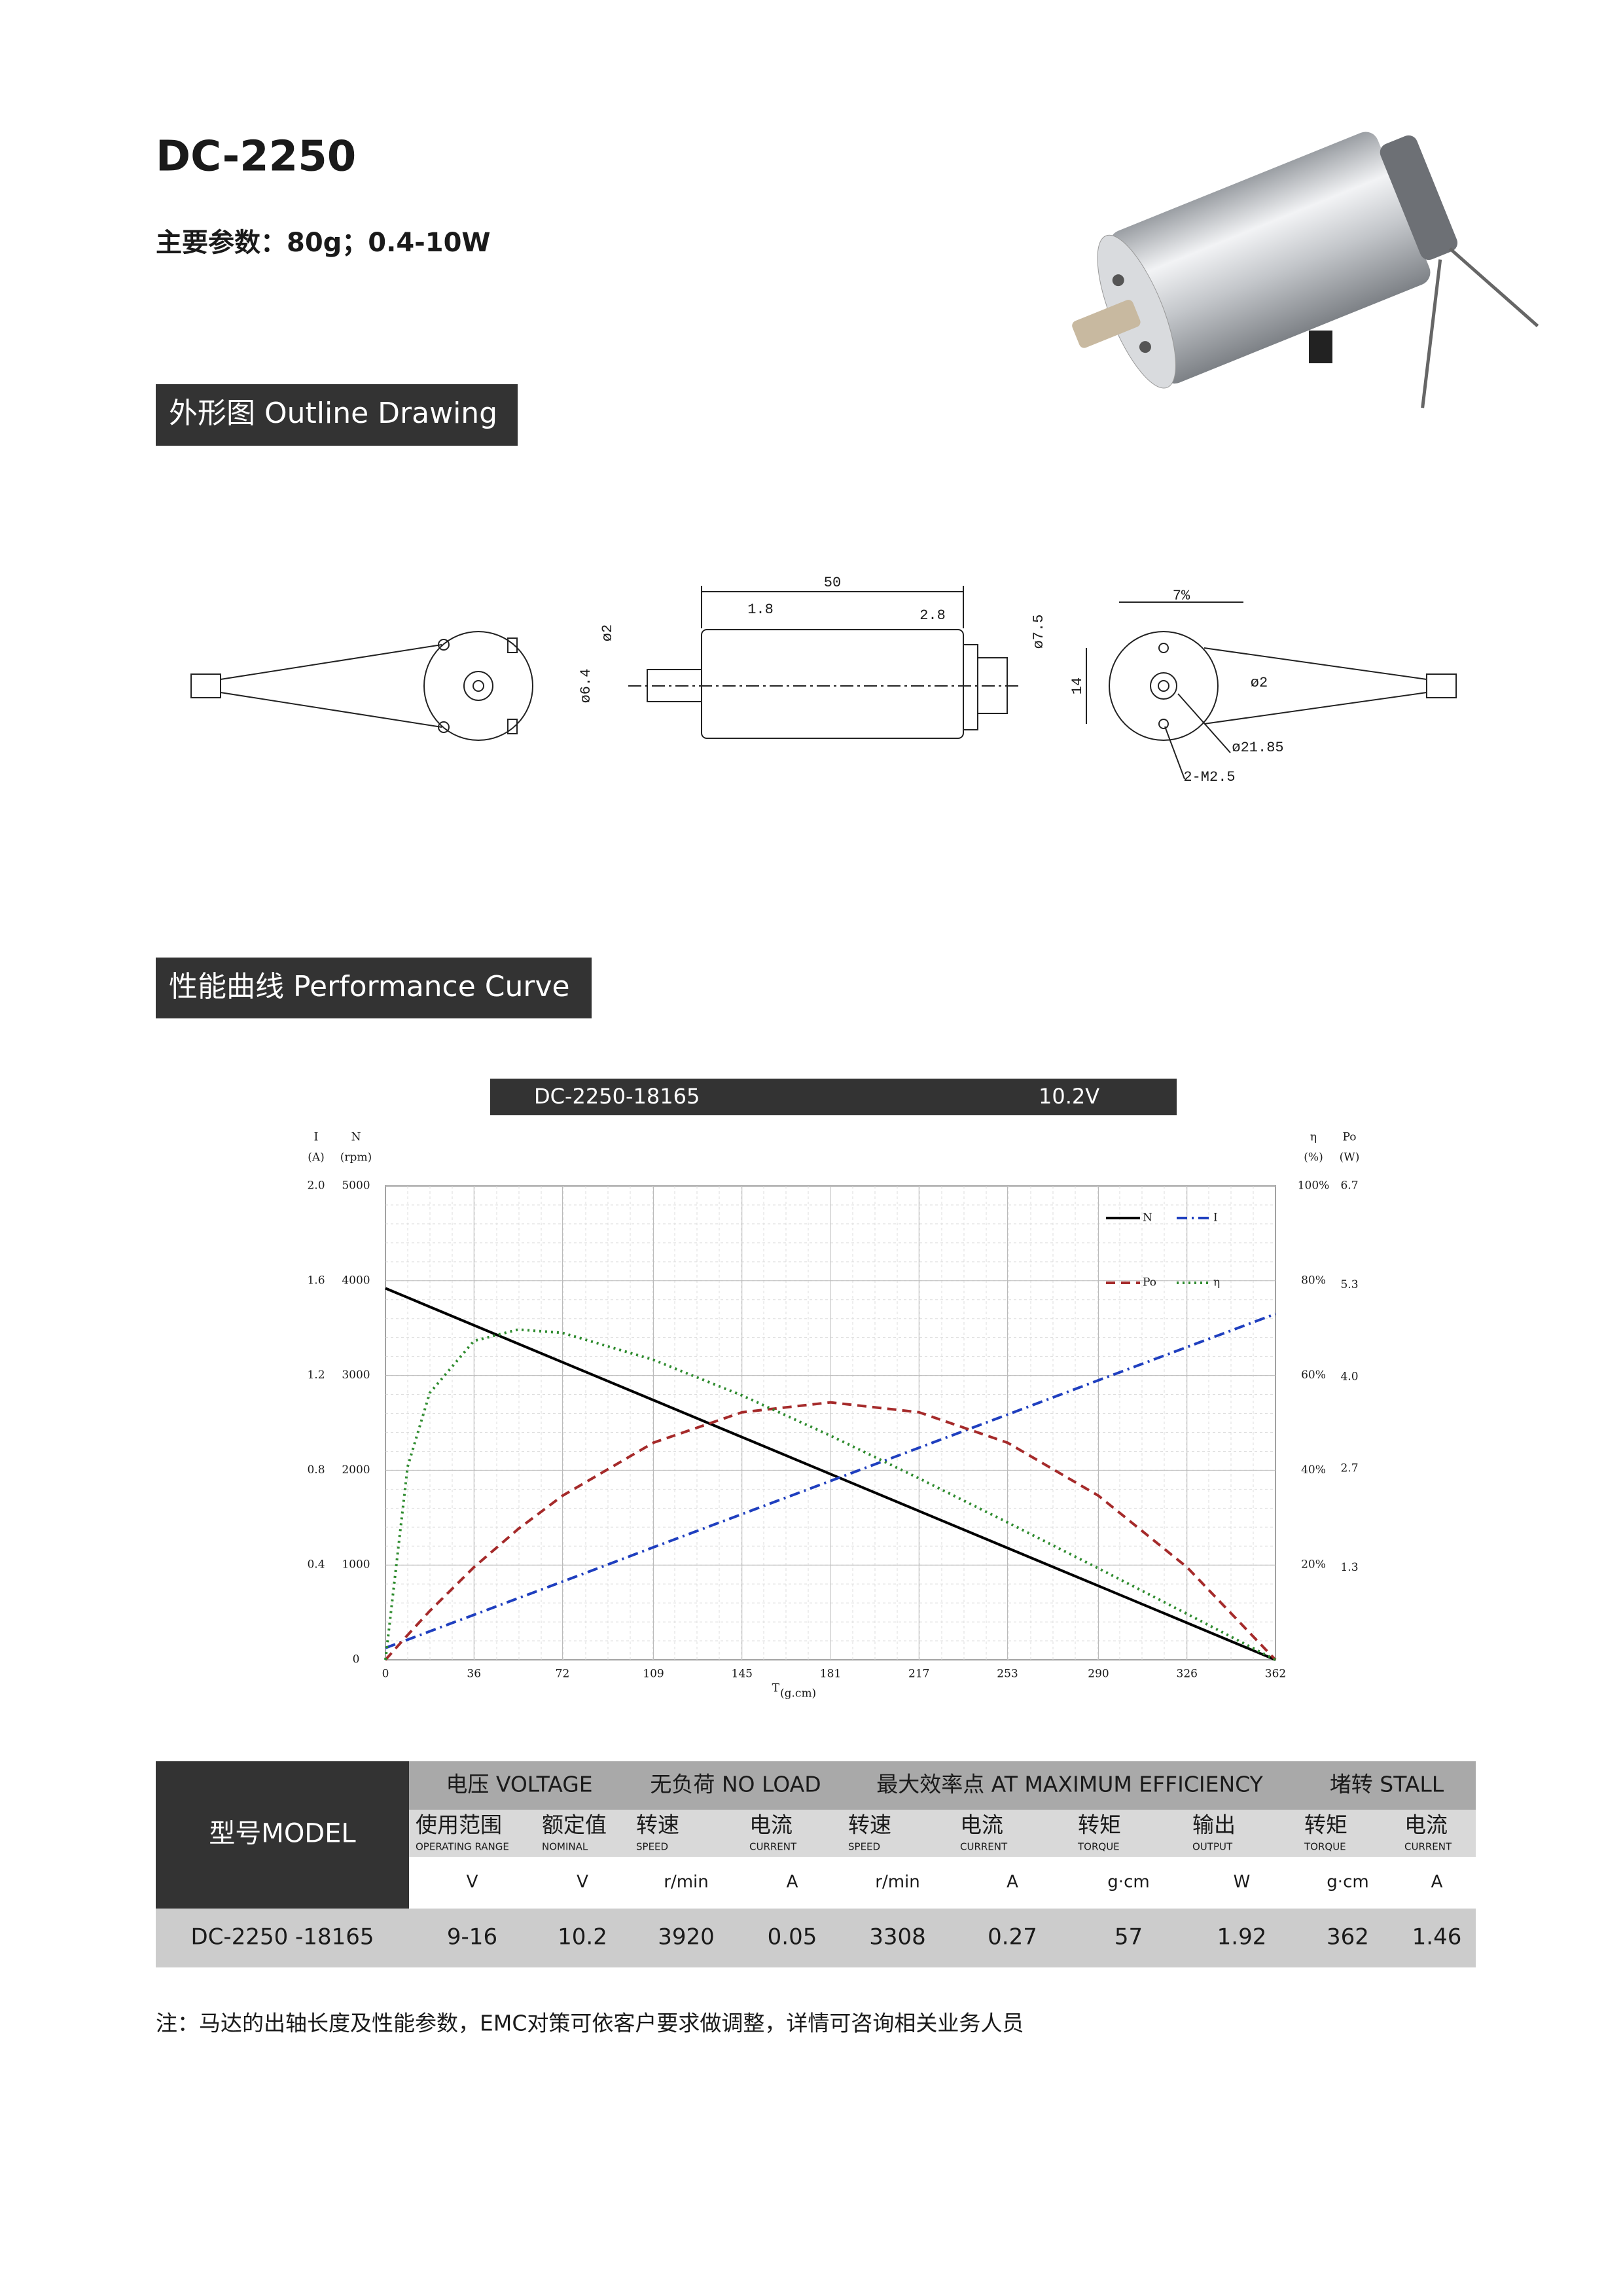  What do you see at coordinates (316, 1280) in the screenshot?
I see `y-tick-label: 1.6` at bounding box center [316, 1280].